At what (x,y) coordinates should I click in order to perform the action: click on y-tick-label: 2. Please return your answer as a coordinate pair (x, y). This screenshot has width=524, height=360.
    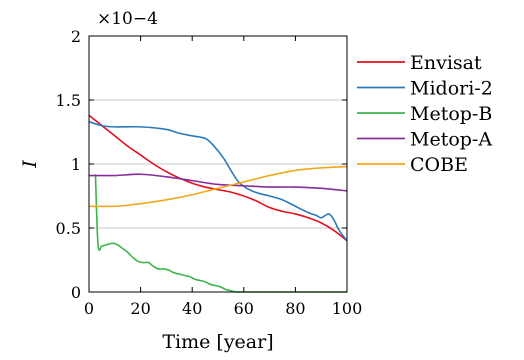
    Looking at the image, I should click on (76, 36).